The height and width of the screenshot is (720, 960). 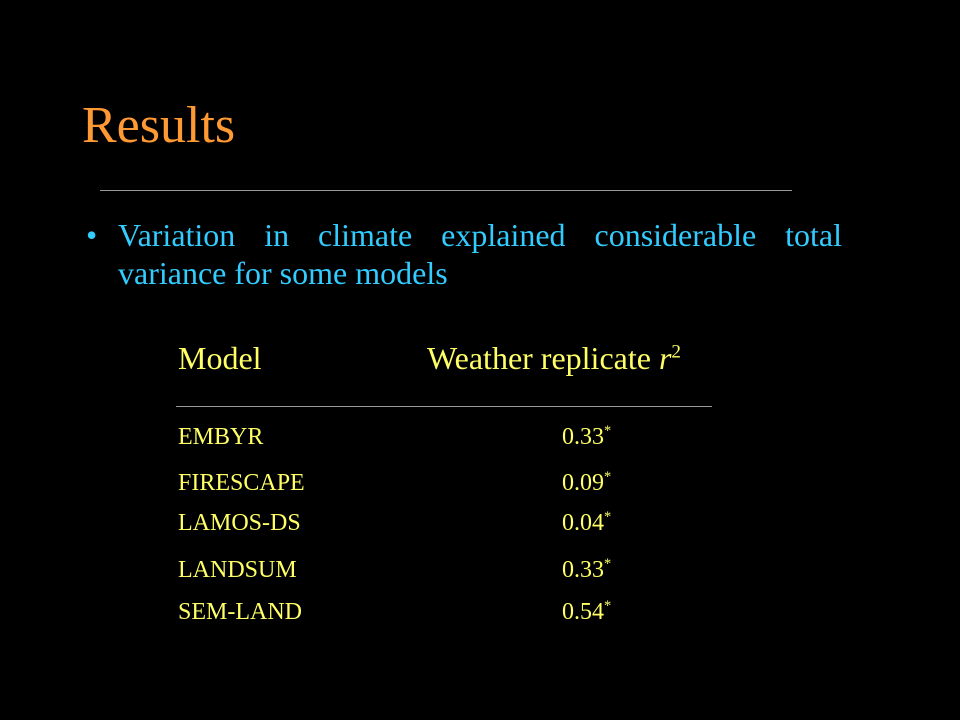 What do you see at coordinates (583, 523) in the screenshot?
I see `r2-number: 0.04` at bounding box center [583, 523].